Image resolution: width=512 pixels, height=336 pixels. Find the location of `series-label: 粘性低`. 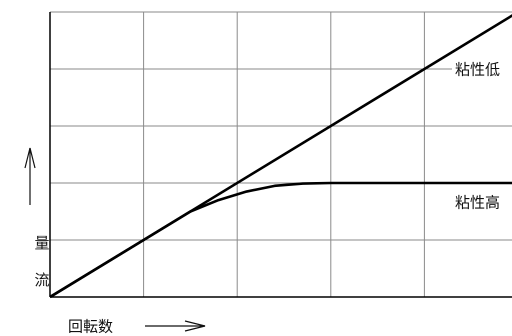

series-label: 粘性低 is located at coordinates (477, 70).